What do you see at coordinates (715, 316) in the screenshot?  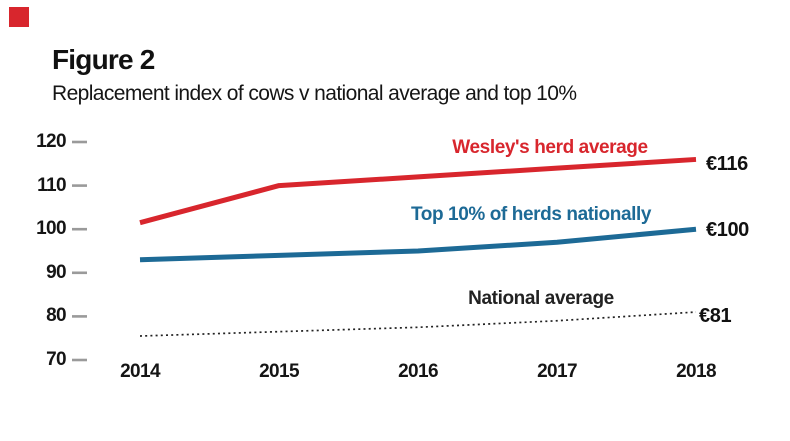 I see `end-value-national-average: €81` at bounding box center [715, 316].